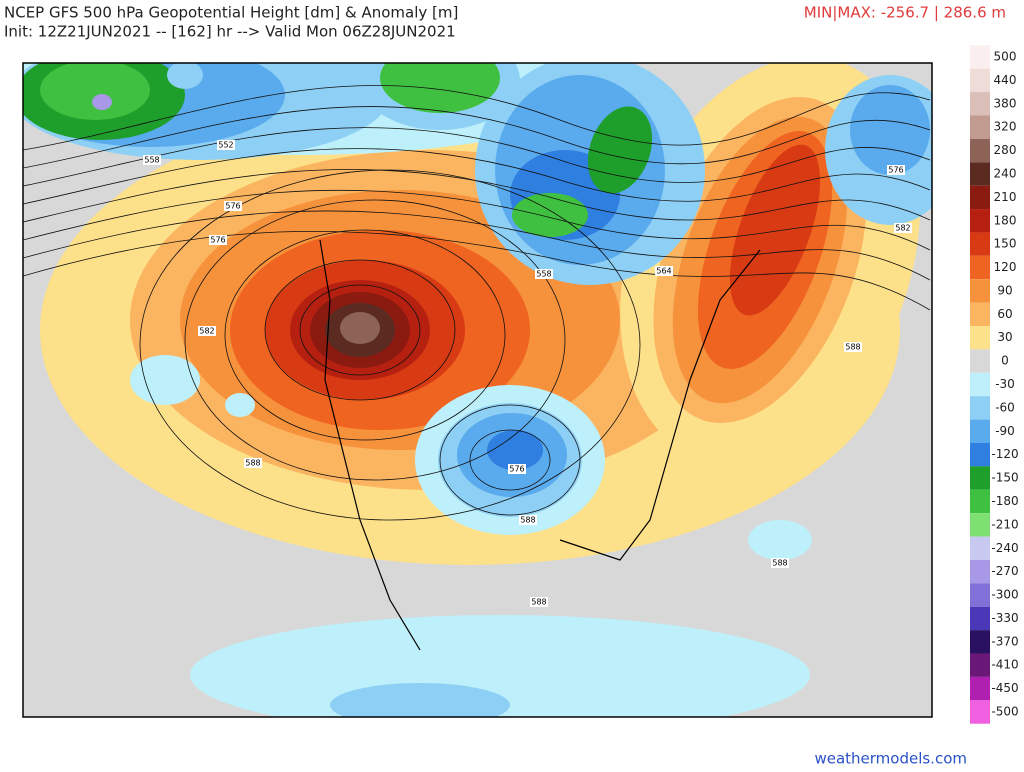 This screenshot has height=772, width=1024. Describe the element at coordinates (1005, 103) in the screenshot. I see `colorbar-label: 380` at that location.